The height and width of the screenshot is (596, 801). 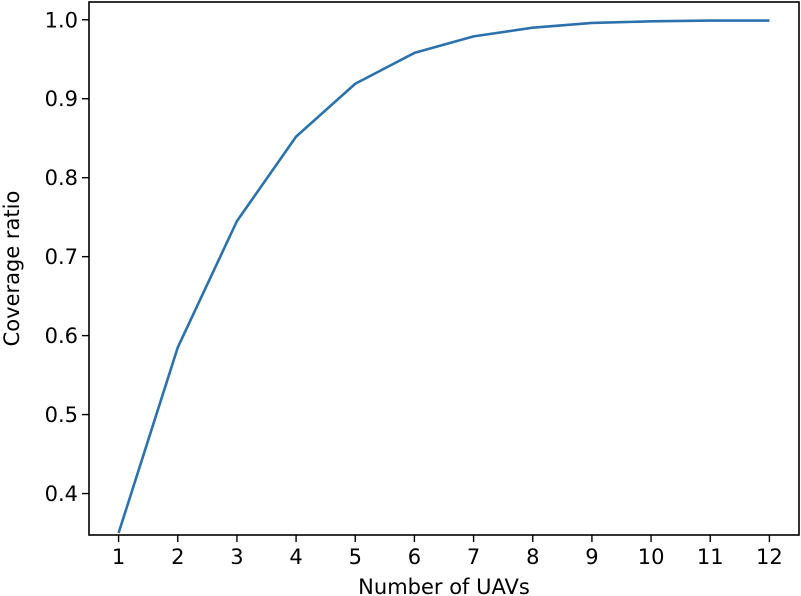 What do you see at coordinates (769, 557) in the screenshot?
I see `x-tick-label: 12` at bounding box center [769, 557].